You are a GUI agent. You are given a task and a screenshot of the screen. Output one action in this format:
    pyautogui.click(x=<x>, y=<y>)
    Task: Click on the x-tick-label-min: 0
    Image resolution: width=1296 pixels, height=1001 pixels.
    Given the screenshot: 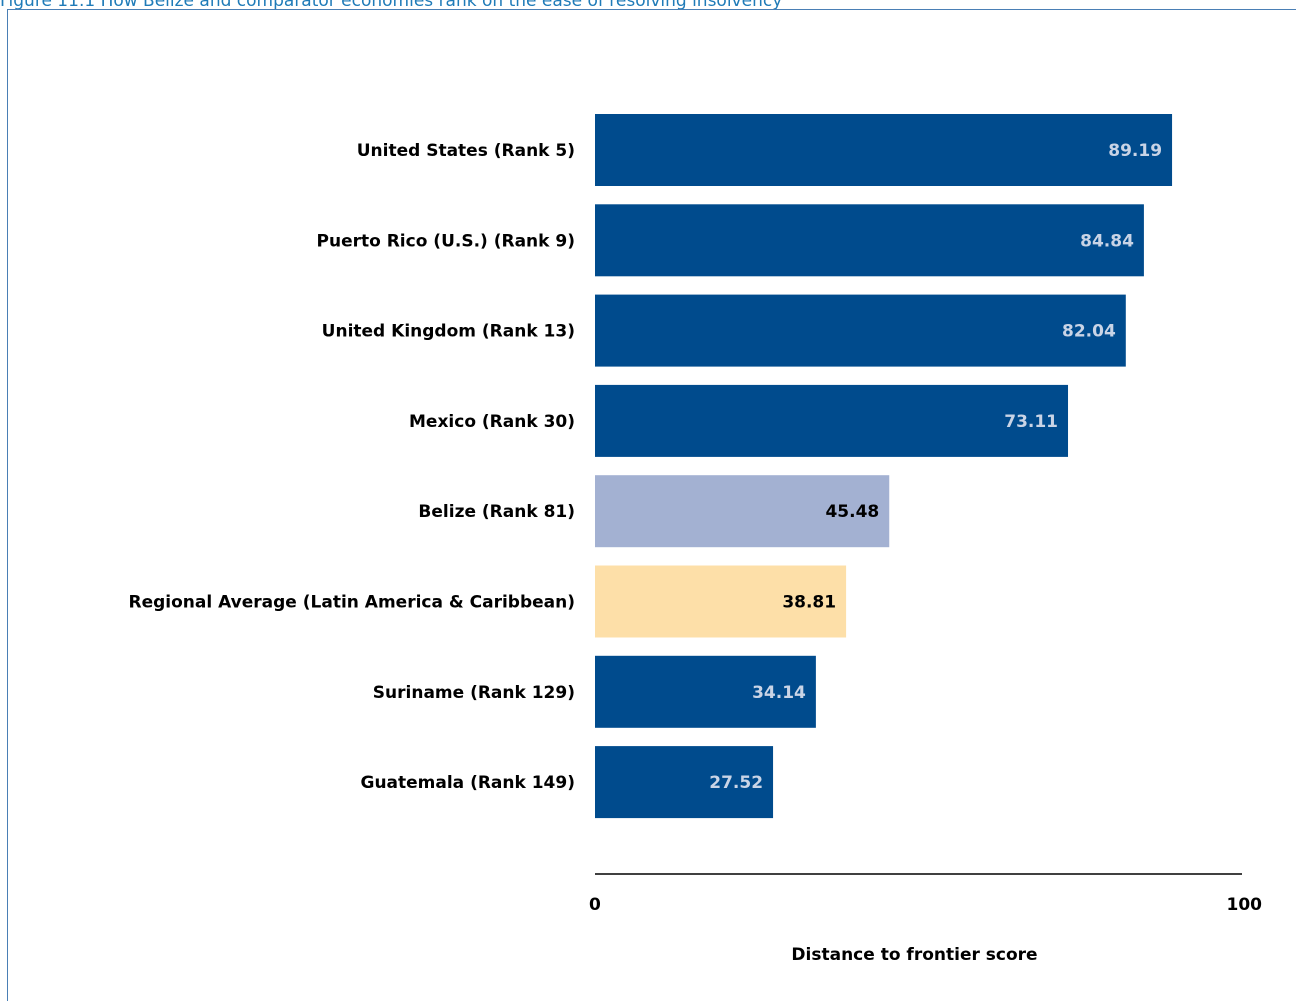 What is the action you would take?
    pyautogui.click(x=595, y=905)
    